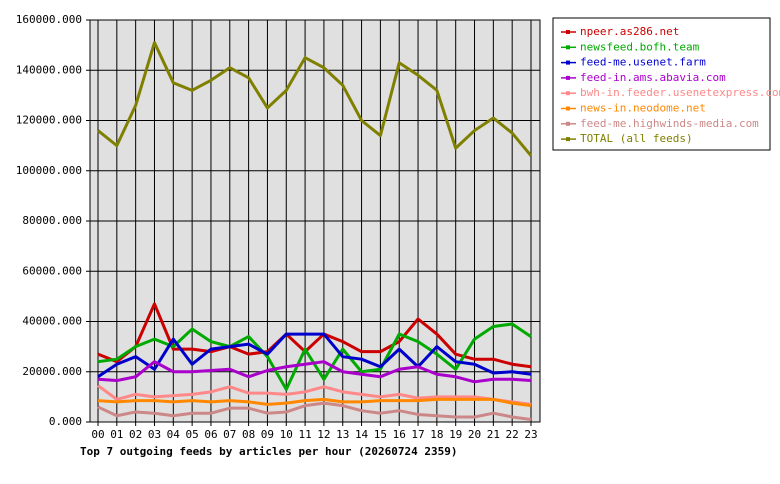  What do you see at coordinates (49, 69) in the screenshot?
I see `y-tick-label: 140000.000` at bounding box center [49, 69].